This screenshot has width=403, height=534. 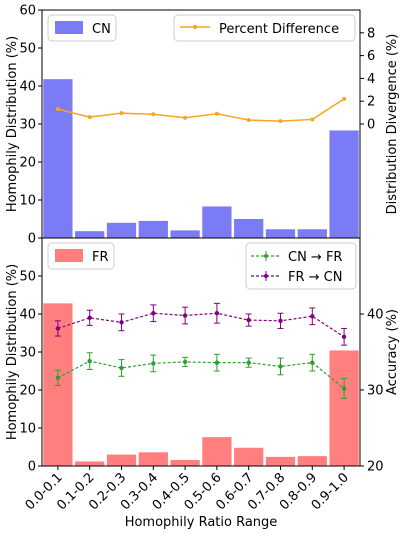 I want to click on bottom-right-axis-label: Accuracy (%), so click(x=392, y=352).